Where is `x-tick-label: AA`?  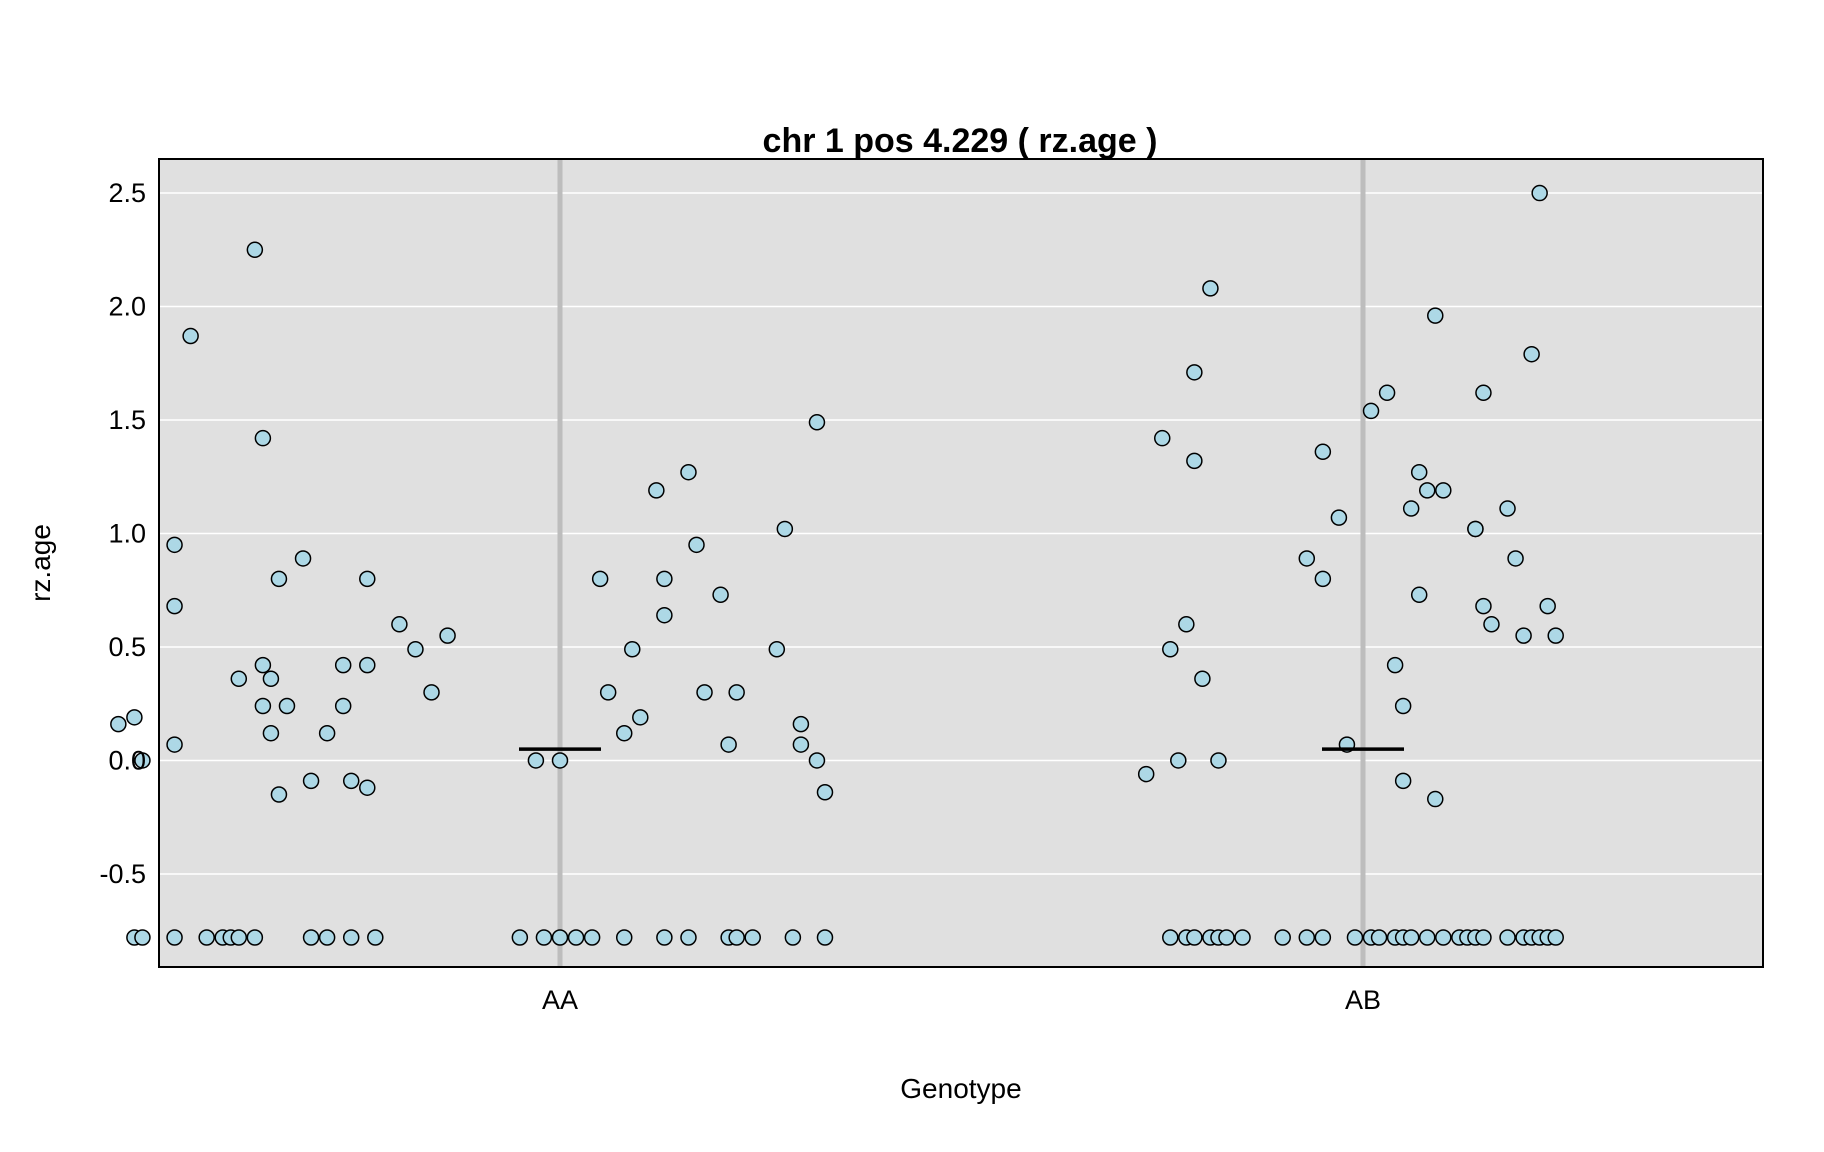
x-tick-label: AA is located at coordinates (560, 1000).